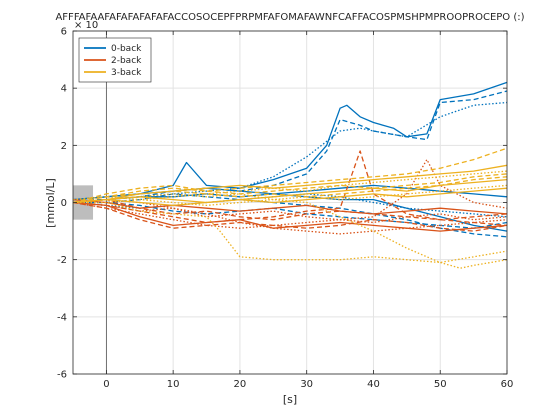 Image resolution: width=560 pixels, height=420 pixels. What do you see at coordinates (62, 317) in the screenshot?
I see `y-tick-label: -4` at bounding box center [62, 317].